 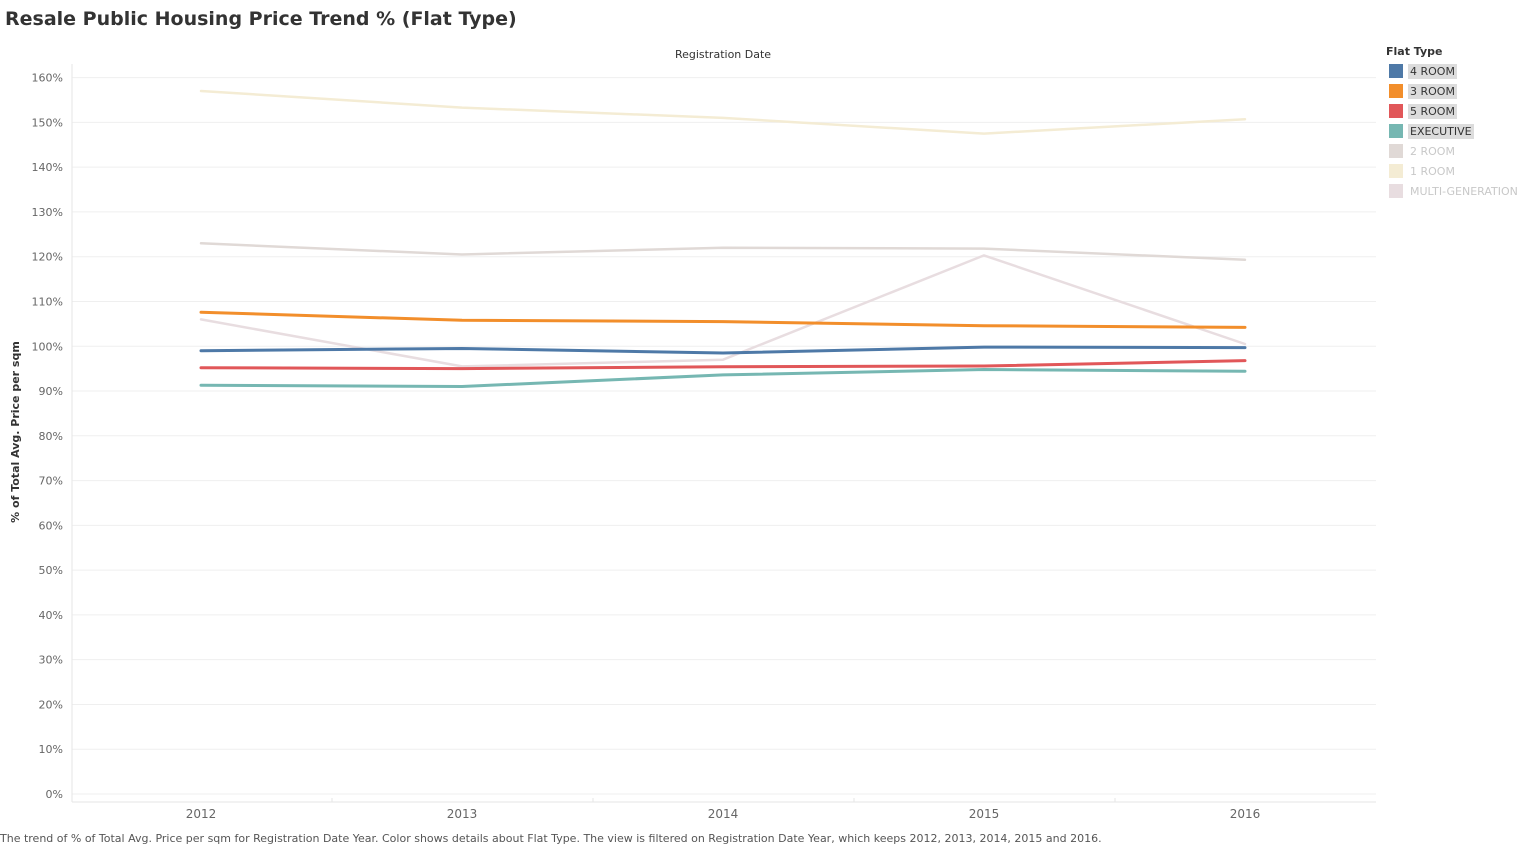 I want to click on legend-item-multi-generation: MULTI-GENERATION, so click(x=1456, y=191).